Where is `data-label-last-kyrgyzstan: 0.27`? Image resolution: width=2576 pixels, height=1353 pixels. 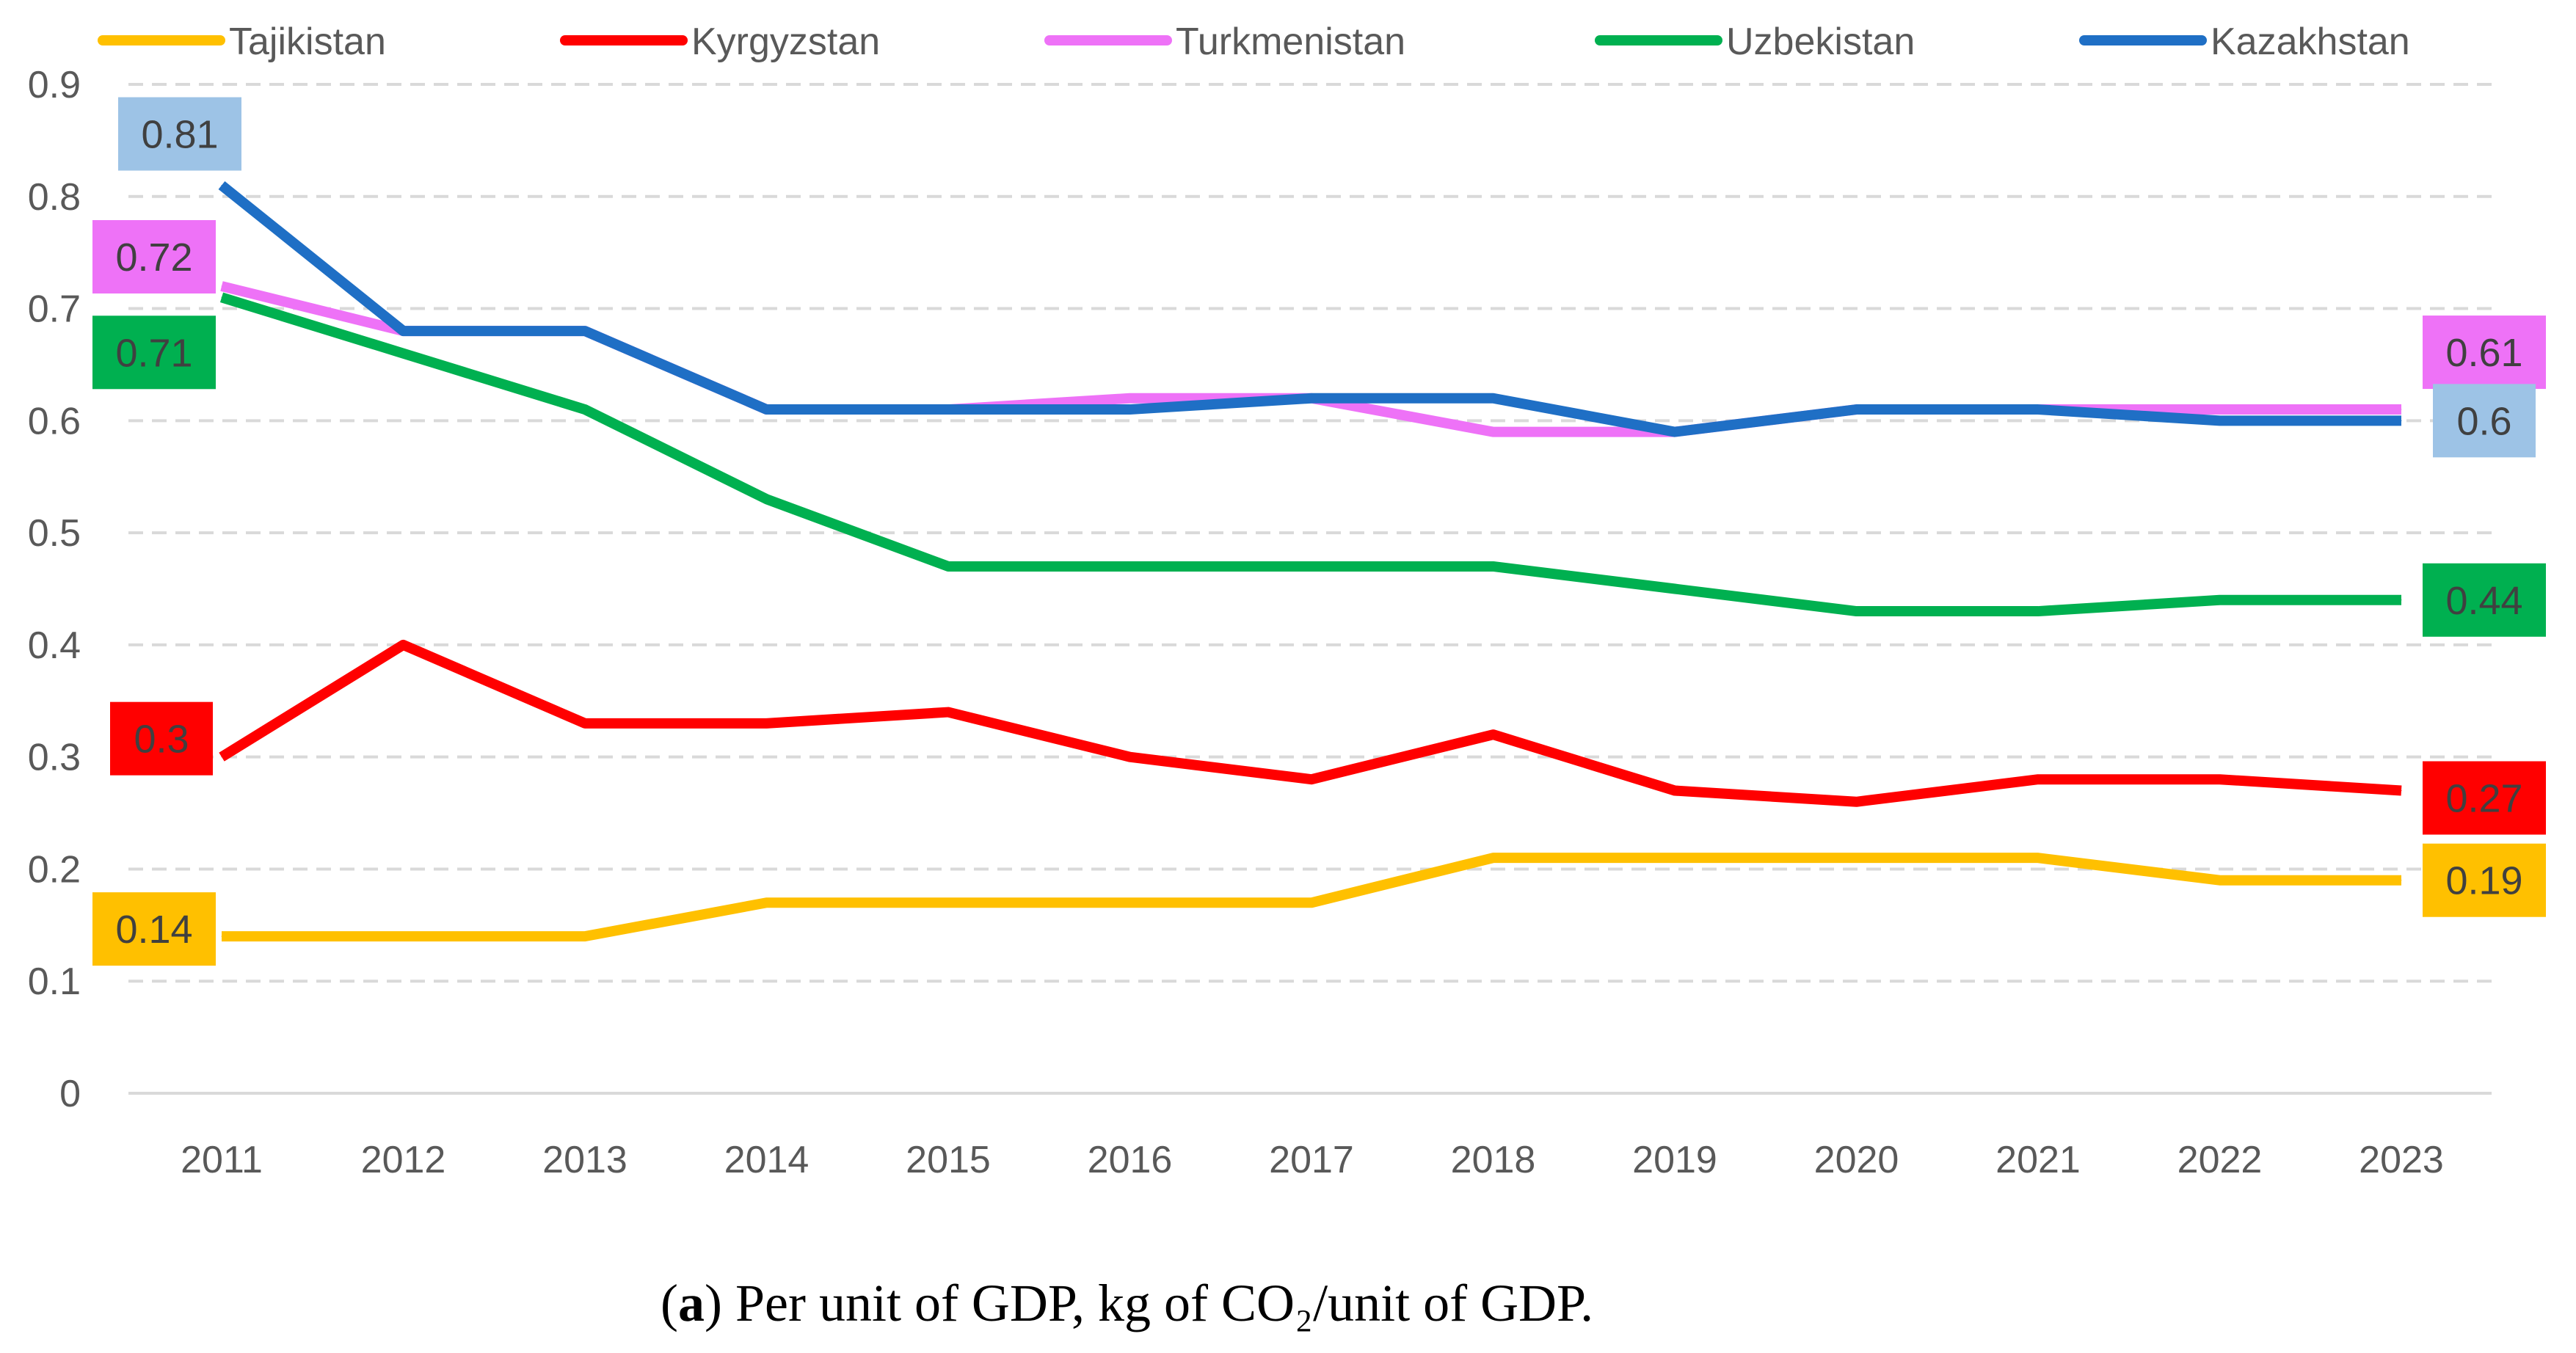 data-label-last-kyrgyzstan: 0.27 is located at coordinates (2483, 799).